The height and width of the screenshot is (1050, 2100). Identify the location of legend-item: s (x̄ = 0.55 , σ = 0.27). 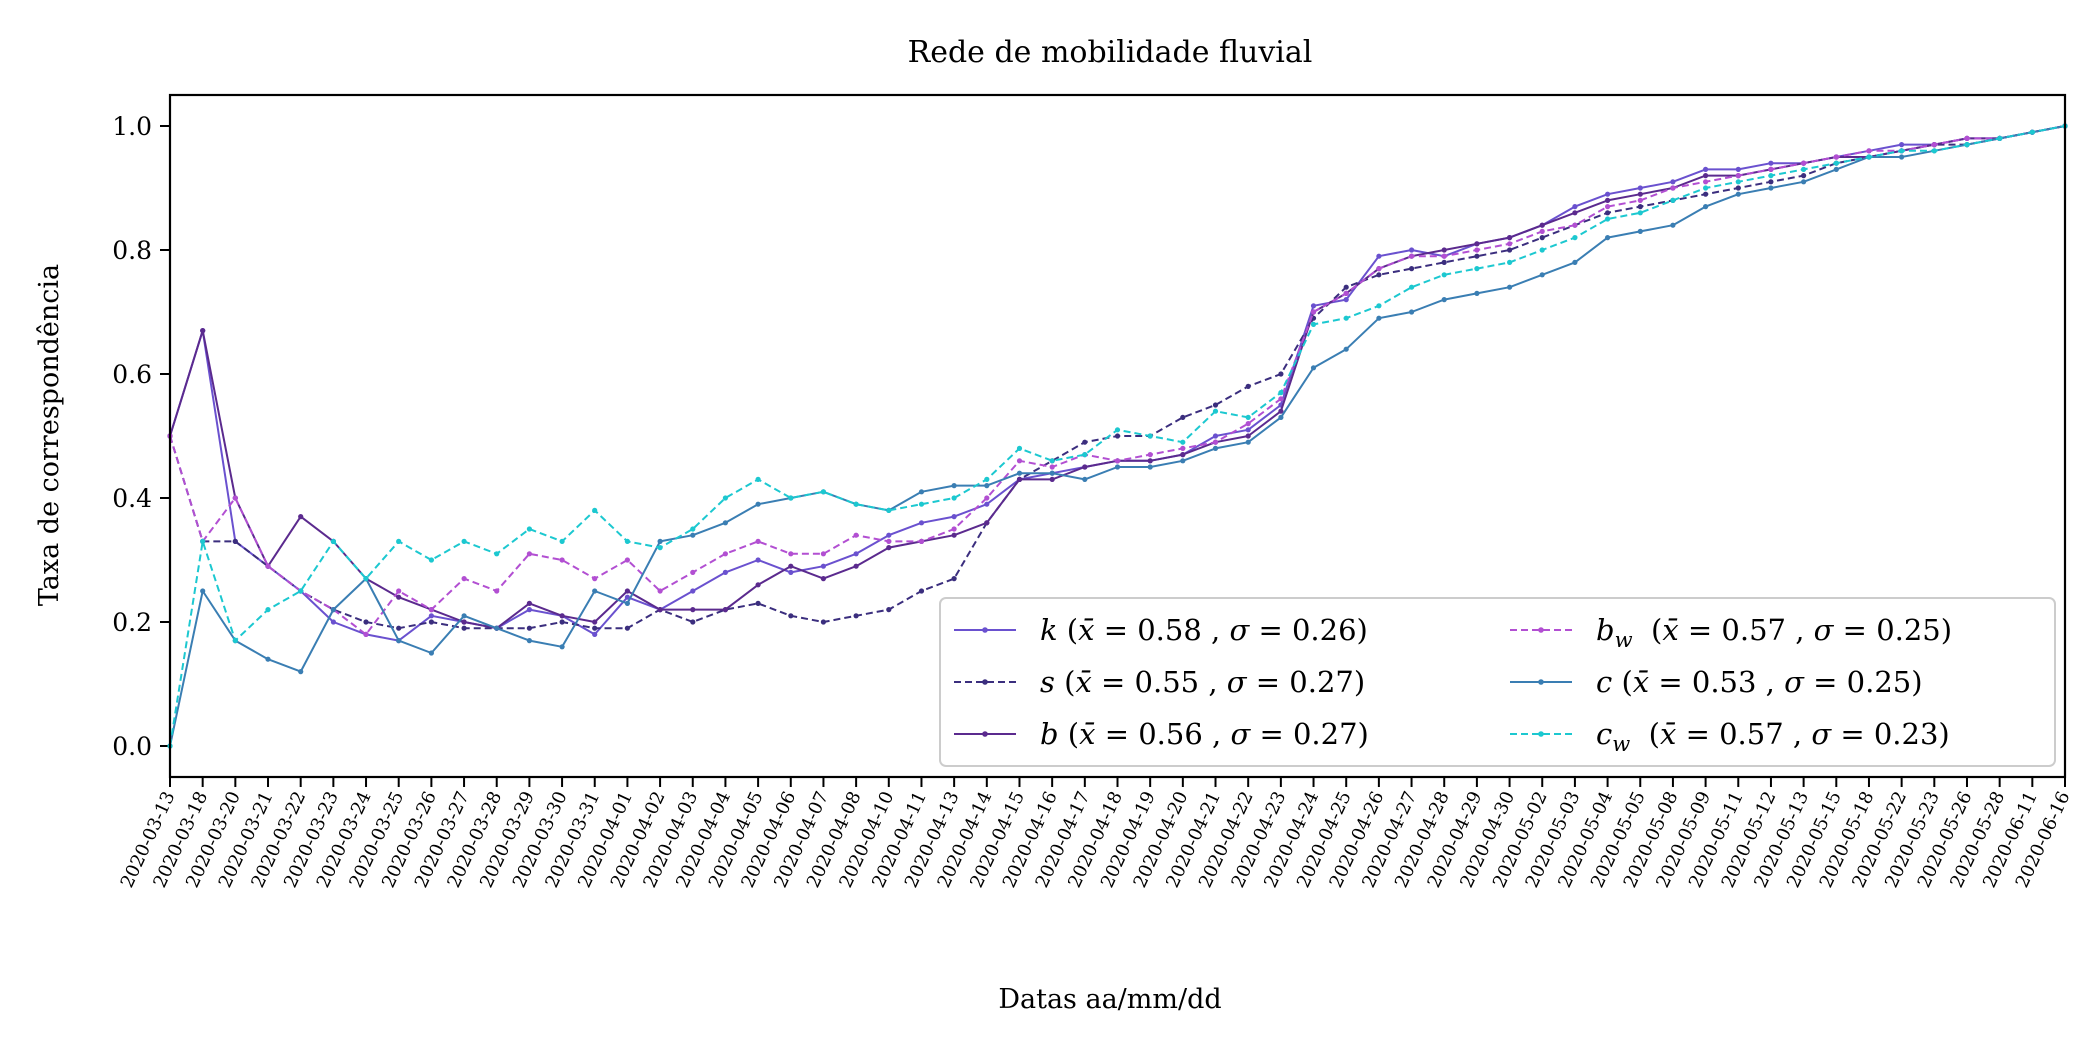
(1159, 682).